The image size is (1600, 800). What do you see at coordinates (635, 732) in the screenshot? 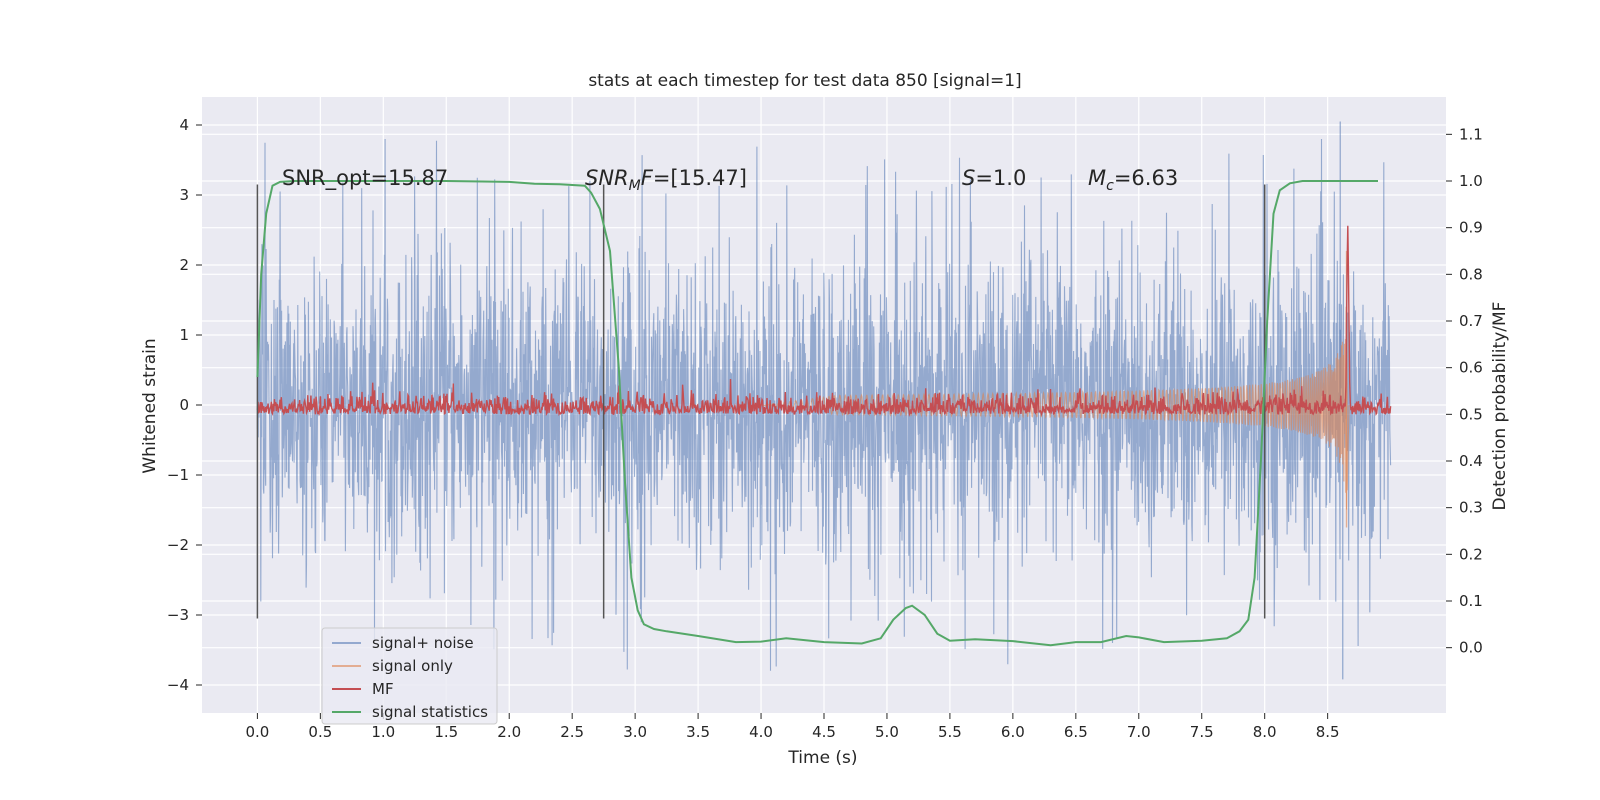
I see `x-tick-label: 3.0` at bounding box center [635, 732].